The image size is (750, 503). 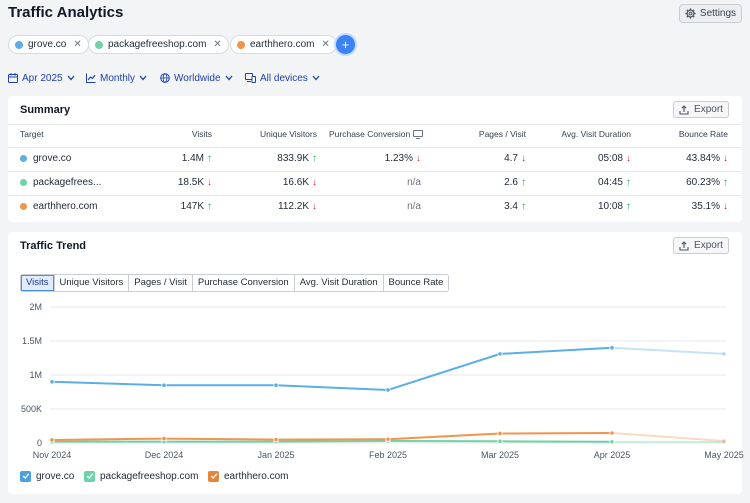 I want to click on cell-value: 05:08, so click(x=610, y=158).